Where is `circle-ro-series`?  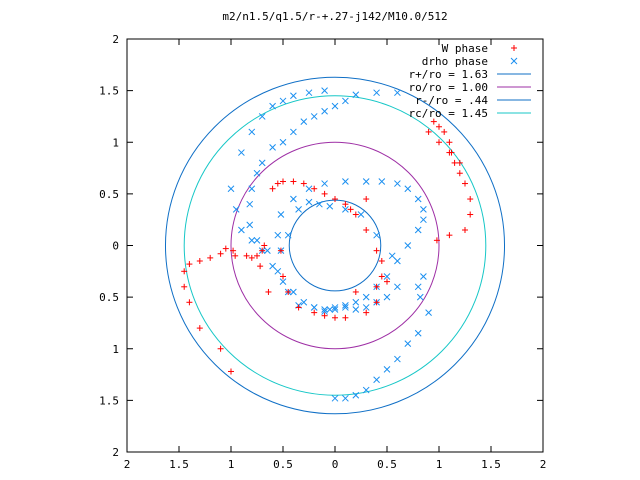 circle-ro-series is located at coordinates (335, 245).